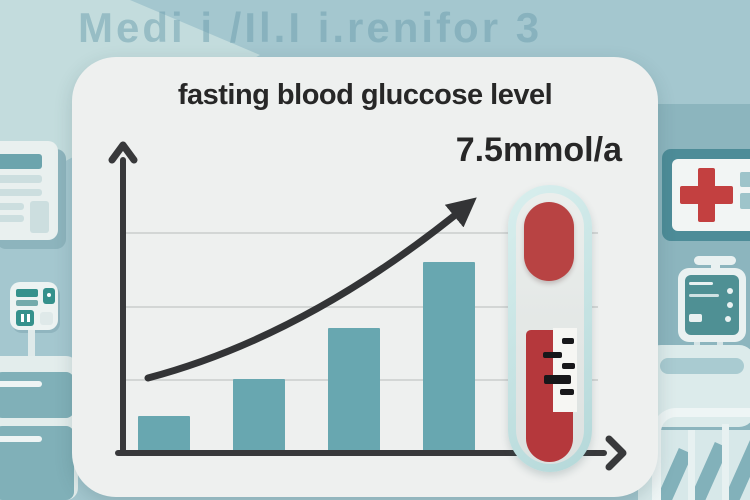 This screenshot has width=750, height=500. Describe the element at coordinates (702, 366) in the screenshot. I see `headboard-cutout` at that location.